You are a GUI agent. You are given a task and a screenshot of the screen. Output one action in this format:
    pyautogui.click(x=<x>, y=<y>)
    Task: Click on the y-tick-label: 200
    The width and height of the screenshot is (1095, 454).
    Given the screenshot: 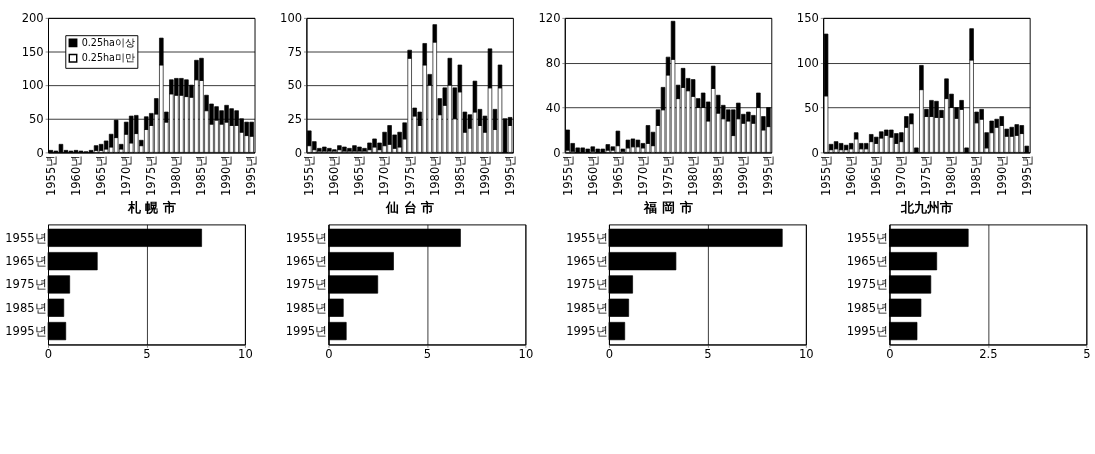 What is the action you would take?
    pyautogui.click(x=32, y=18)
    